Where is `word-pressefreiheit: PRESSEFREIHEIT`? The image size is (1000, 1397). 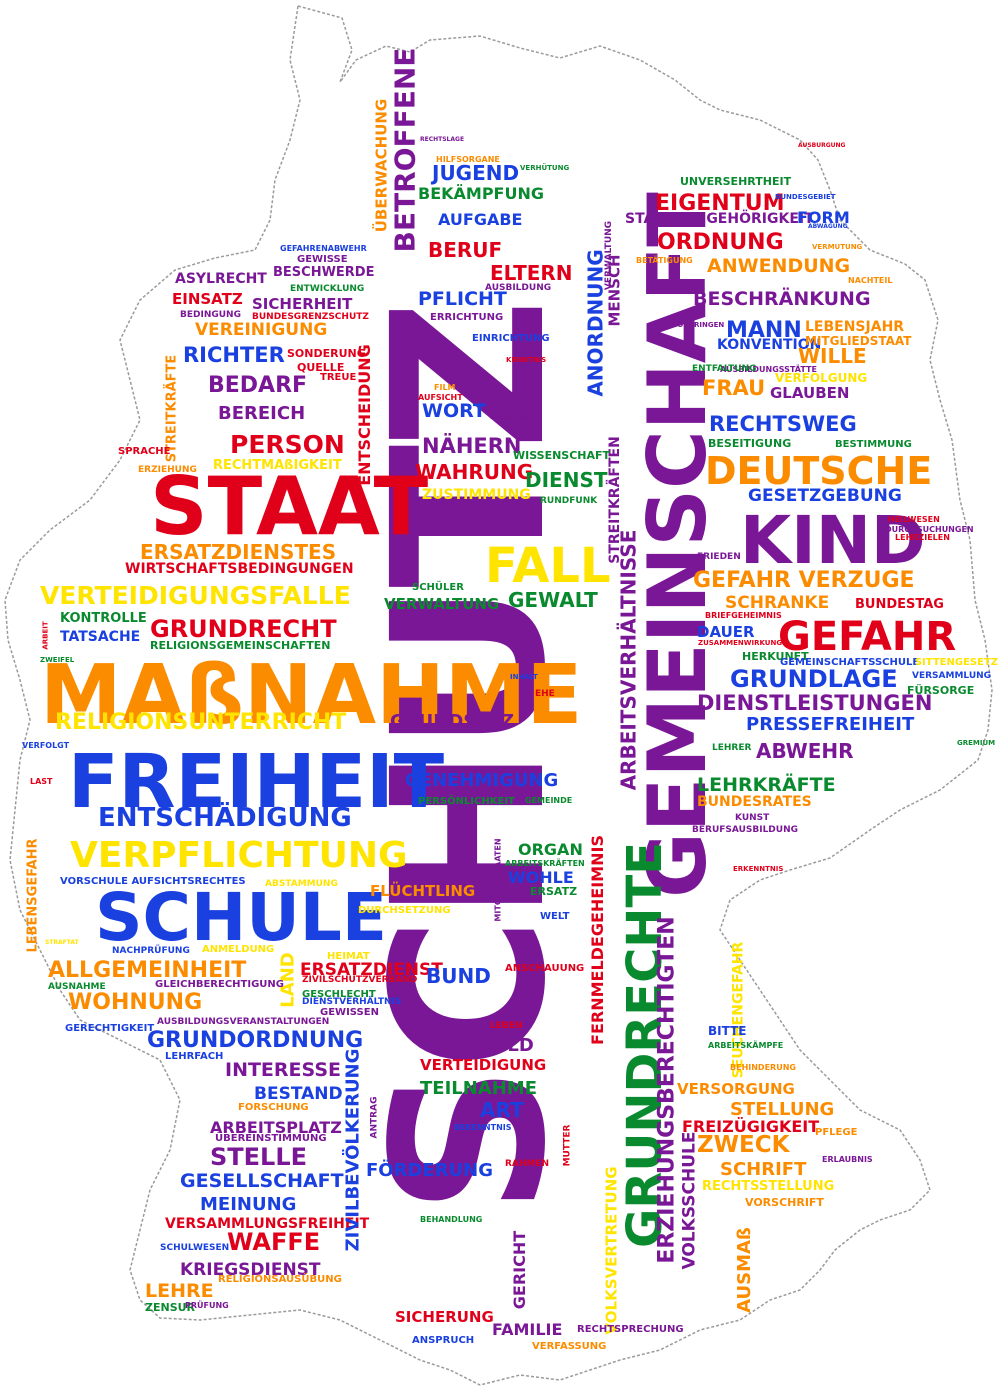
word-pressefreiheit: PRESSEFREIHEIT is located at coordinates (830, 724).